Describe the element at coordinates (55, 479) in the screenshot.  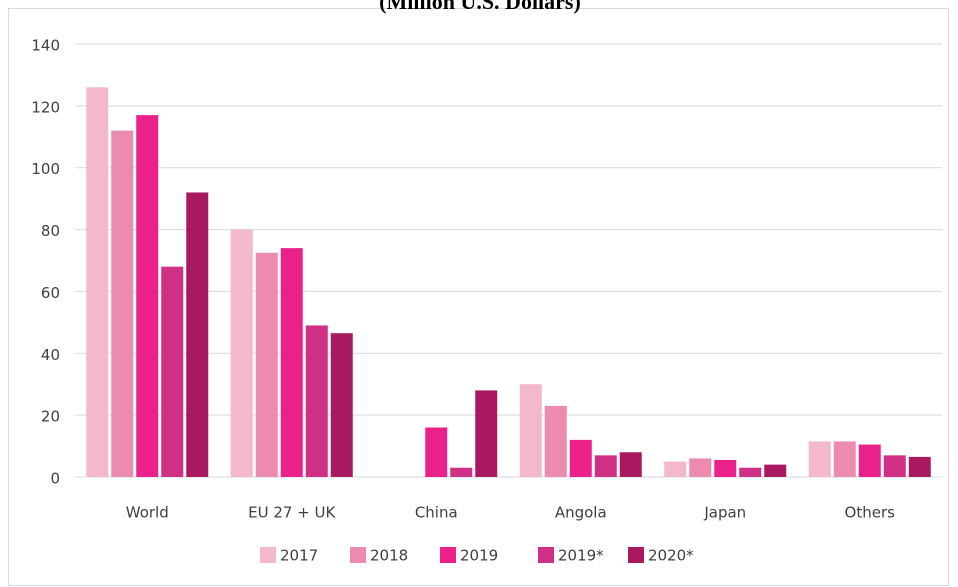
I see `y-tick-label: 0` at that location.